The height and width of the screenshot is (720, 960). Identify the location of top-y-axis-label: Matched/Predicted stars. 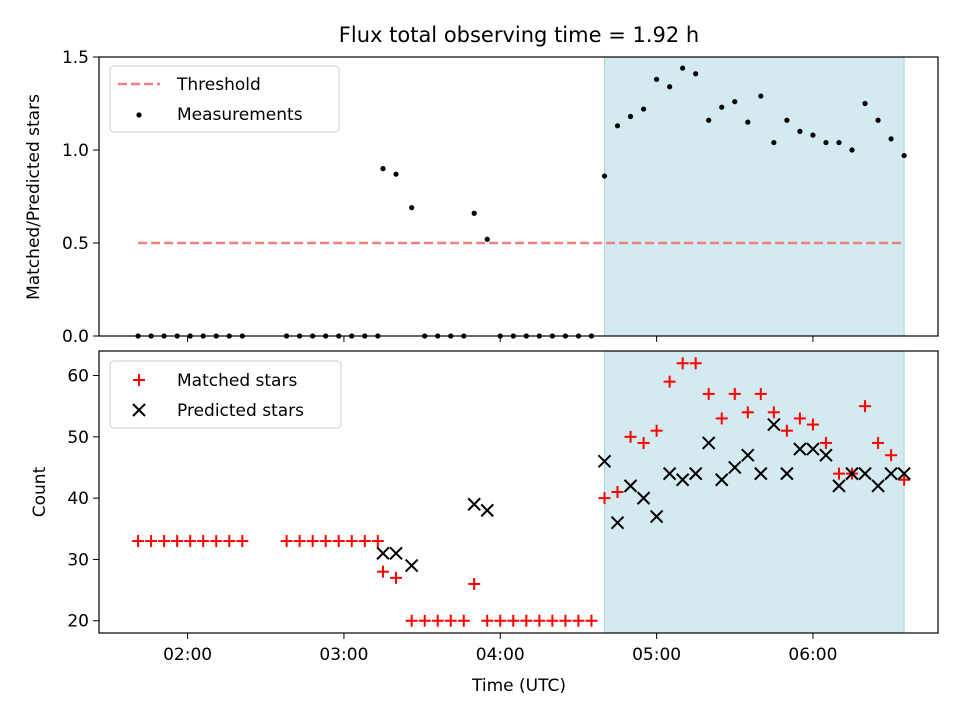
(34, 197).